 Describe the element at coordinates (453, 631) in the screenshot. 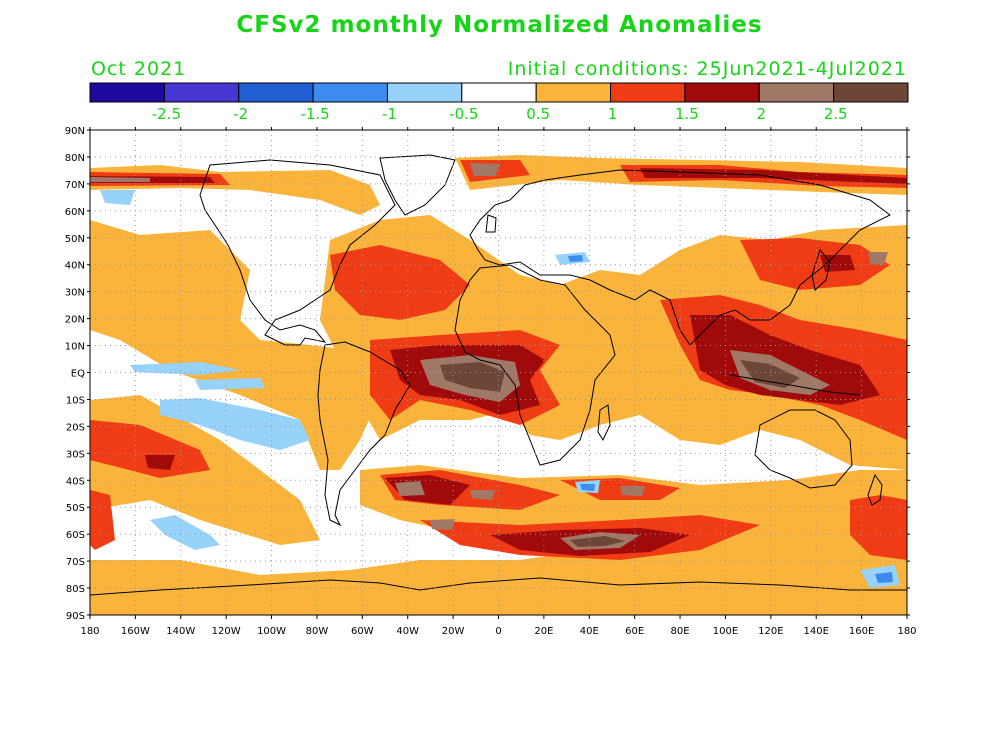

I see `lon-tick-label: 20W` at that location.